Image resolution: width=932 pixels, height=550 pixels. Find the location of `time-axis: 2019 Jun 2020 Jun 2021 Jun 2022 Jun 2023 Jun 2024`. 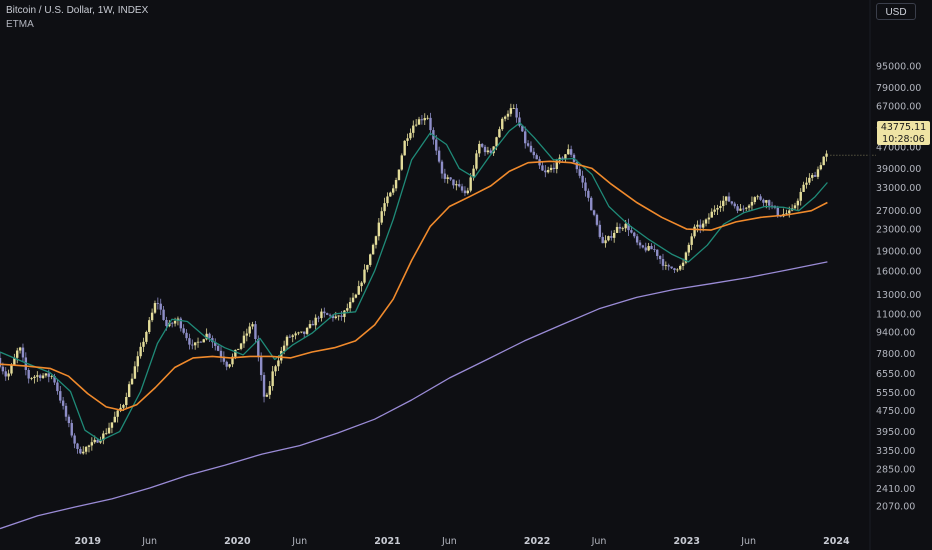

time-axis: 2019 Jun 2020 Jun 2021 Jun 2022 Jun 2023 Jun 2024 is located at coordinates (462, 541).